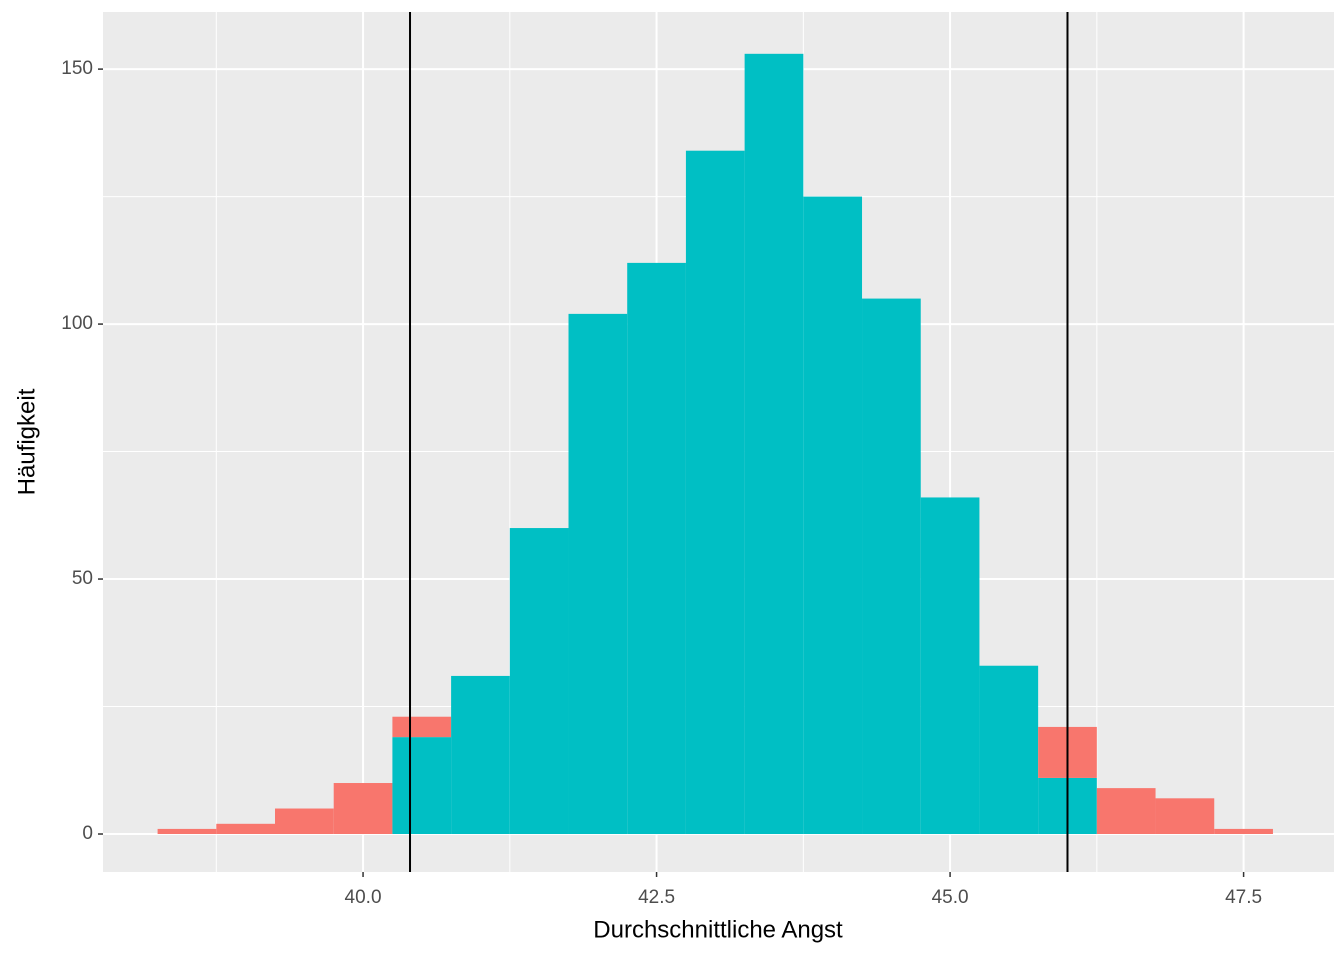 The width and height of the screenshot is (1344, 960). Describe the element at coordinates (1243, 897) in the screenshot. I see `x-tick-label: 47.5` at that location.